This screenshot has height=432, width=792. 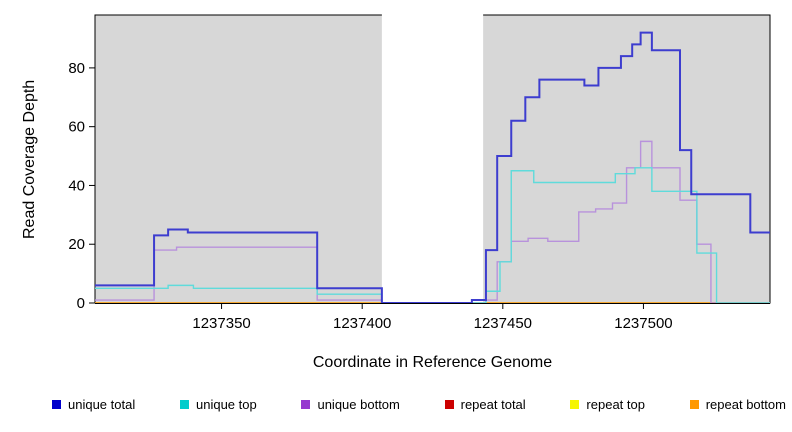 I want to click on legend-label: unique bottom, so click(x=358, y=404).